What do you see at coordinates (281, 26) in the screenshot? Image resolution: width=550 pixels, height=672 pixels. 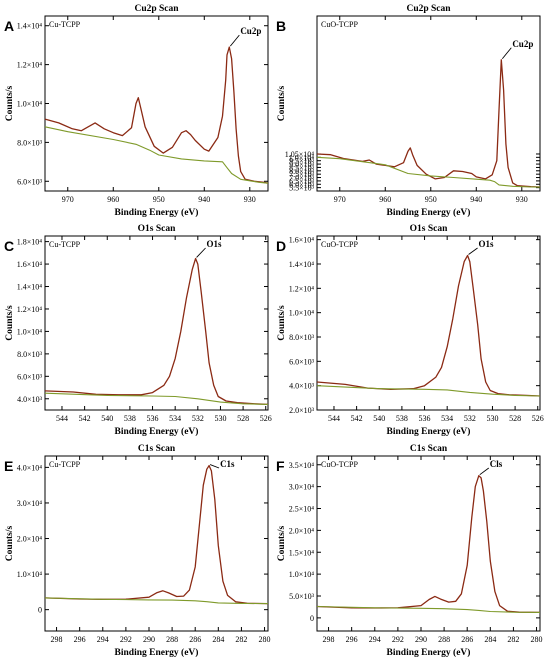 I see `panel-letter: B` at bounding box center [281, 26].